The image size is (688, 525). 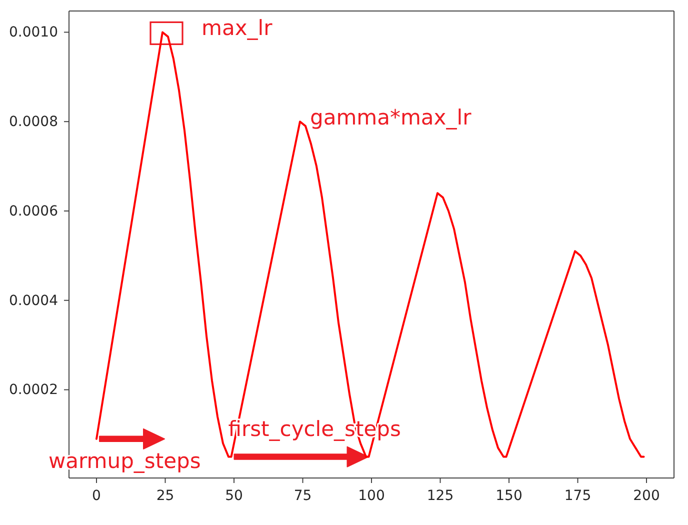 I want to click on annotation: max_lr, so click(x=237, y=28).